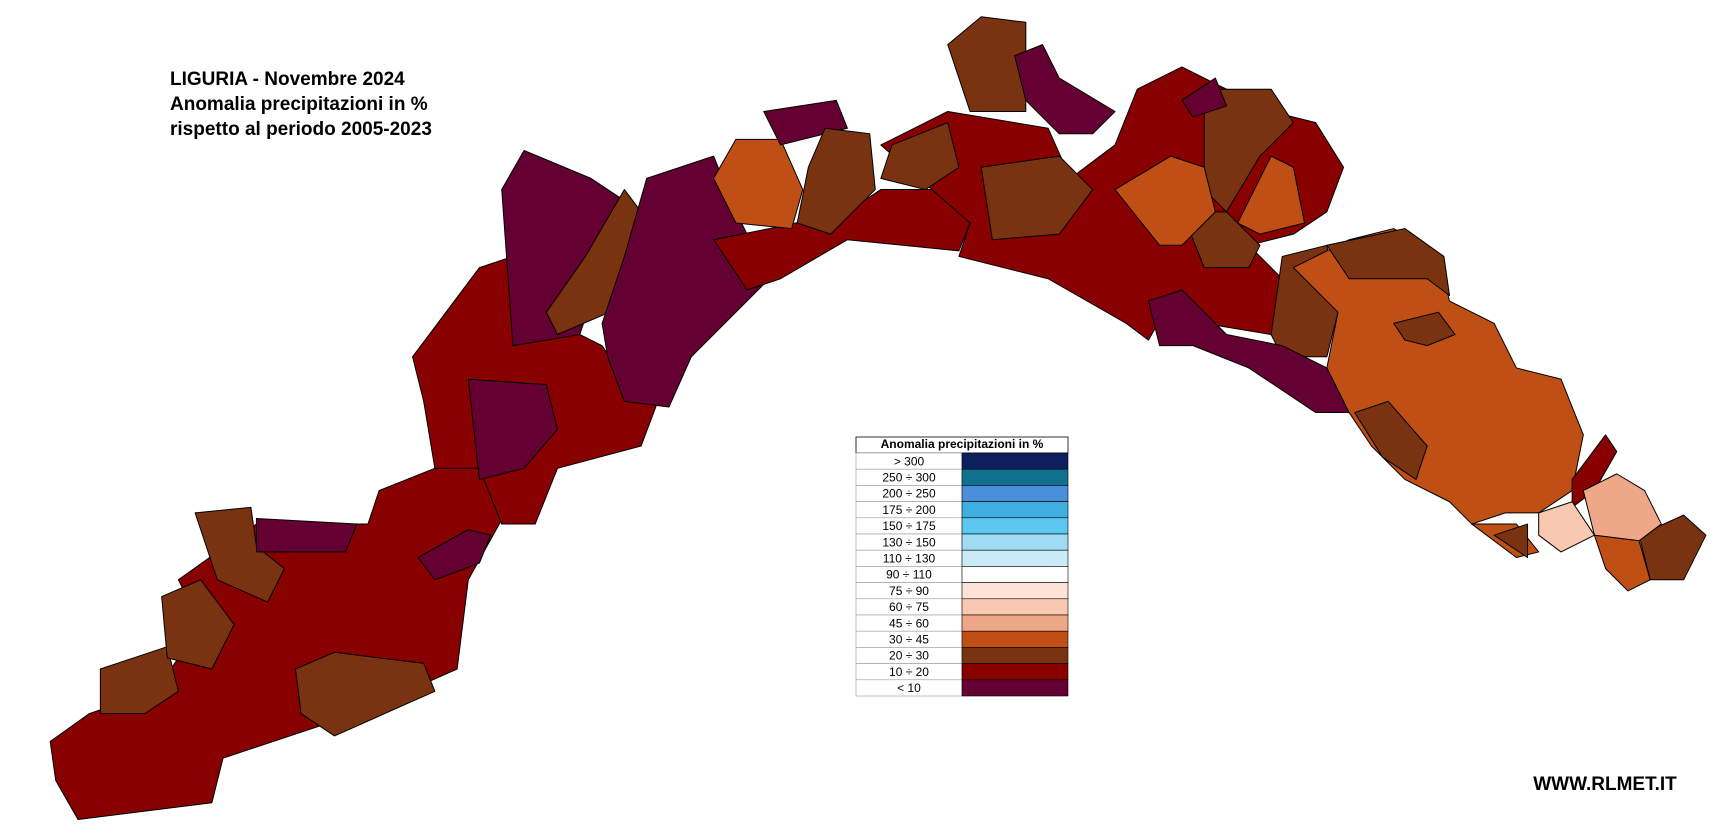 The width and height of the screenshot is (1729, 825). I want to click on legend-label: 30 ÷ 45, so click(909, 639).